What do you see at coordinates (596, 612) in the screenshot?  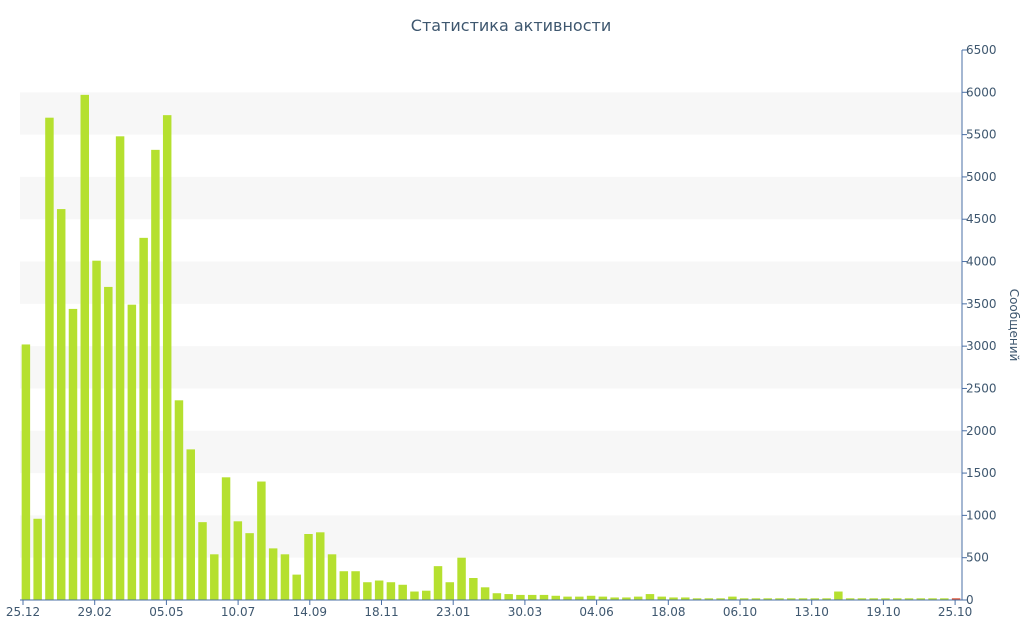 I see `x-tick-label: 04.06` at bounding box center [596, 612].